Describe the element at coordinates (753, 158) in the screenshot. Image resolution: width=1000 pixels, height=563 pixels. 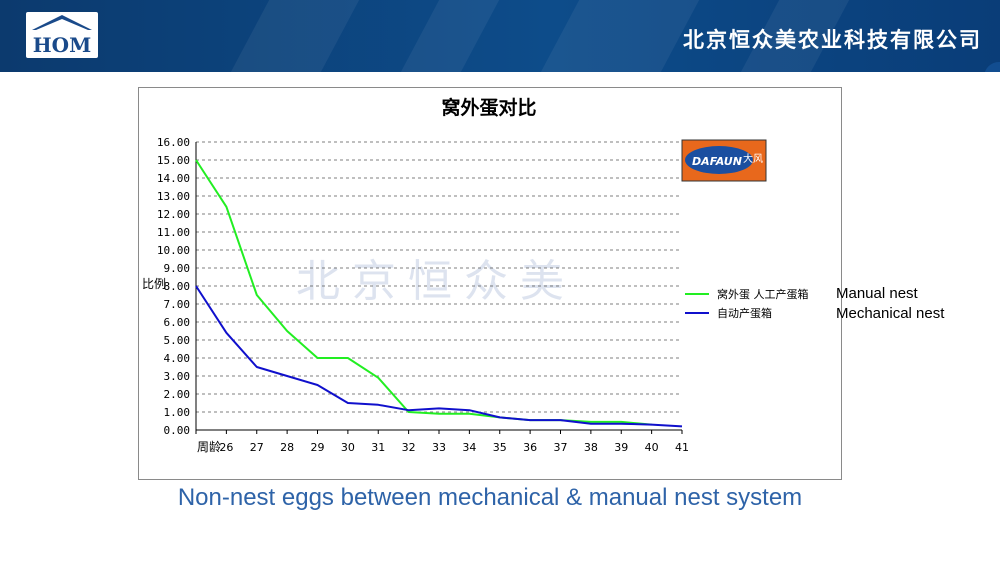
I see `badge-accent-text: 大风` at that location.